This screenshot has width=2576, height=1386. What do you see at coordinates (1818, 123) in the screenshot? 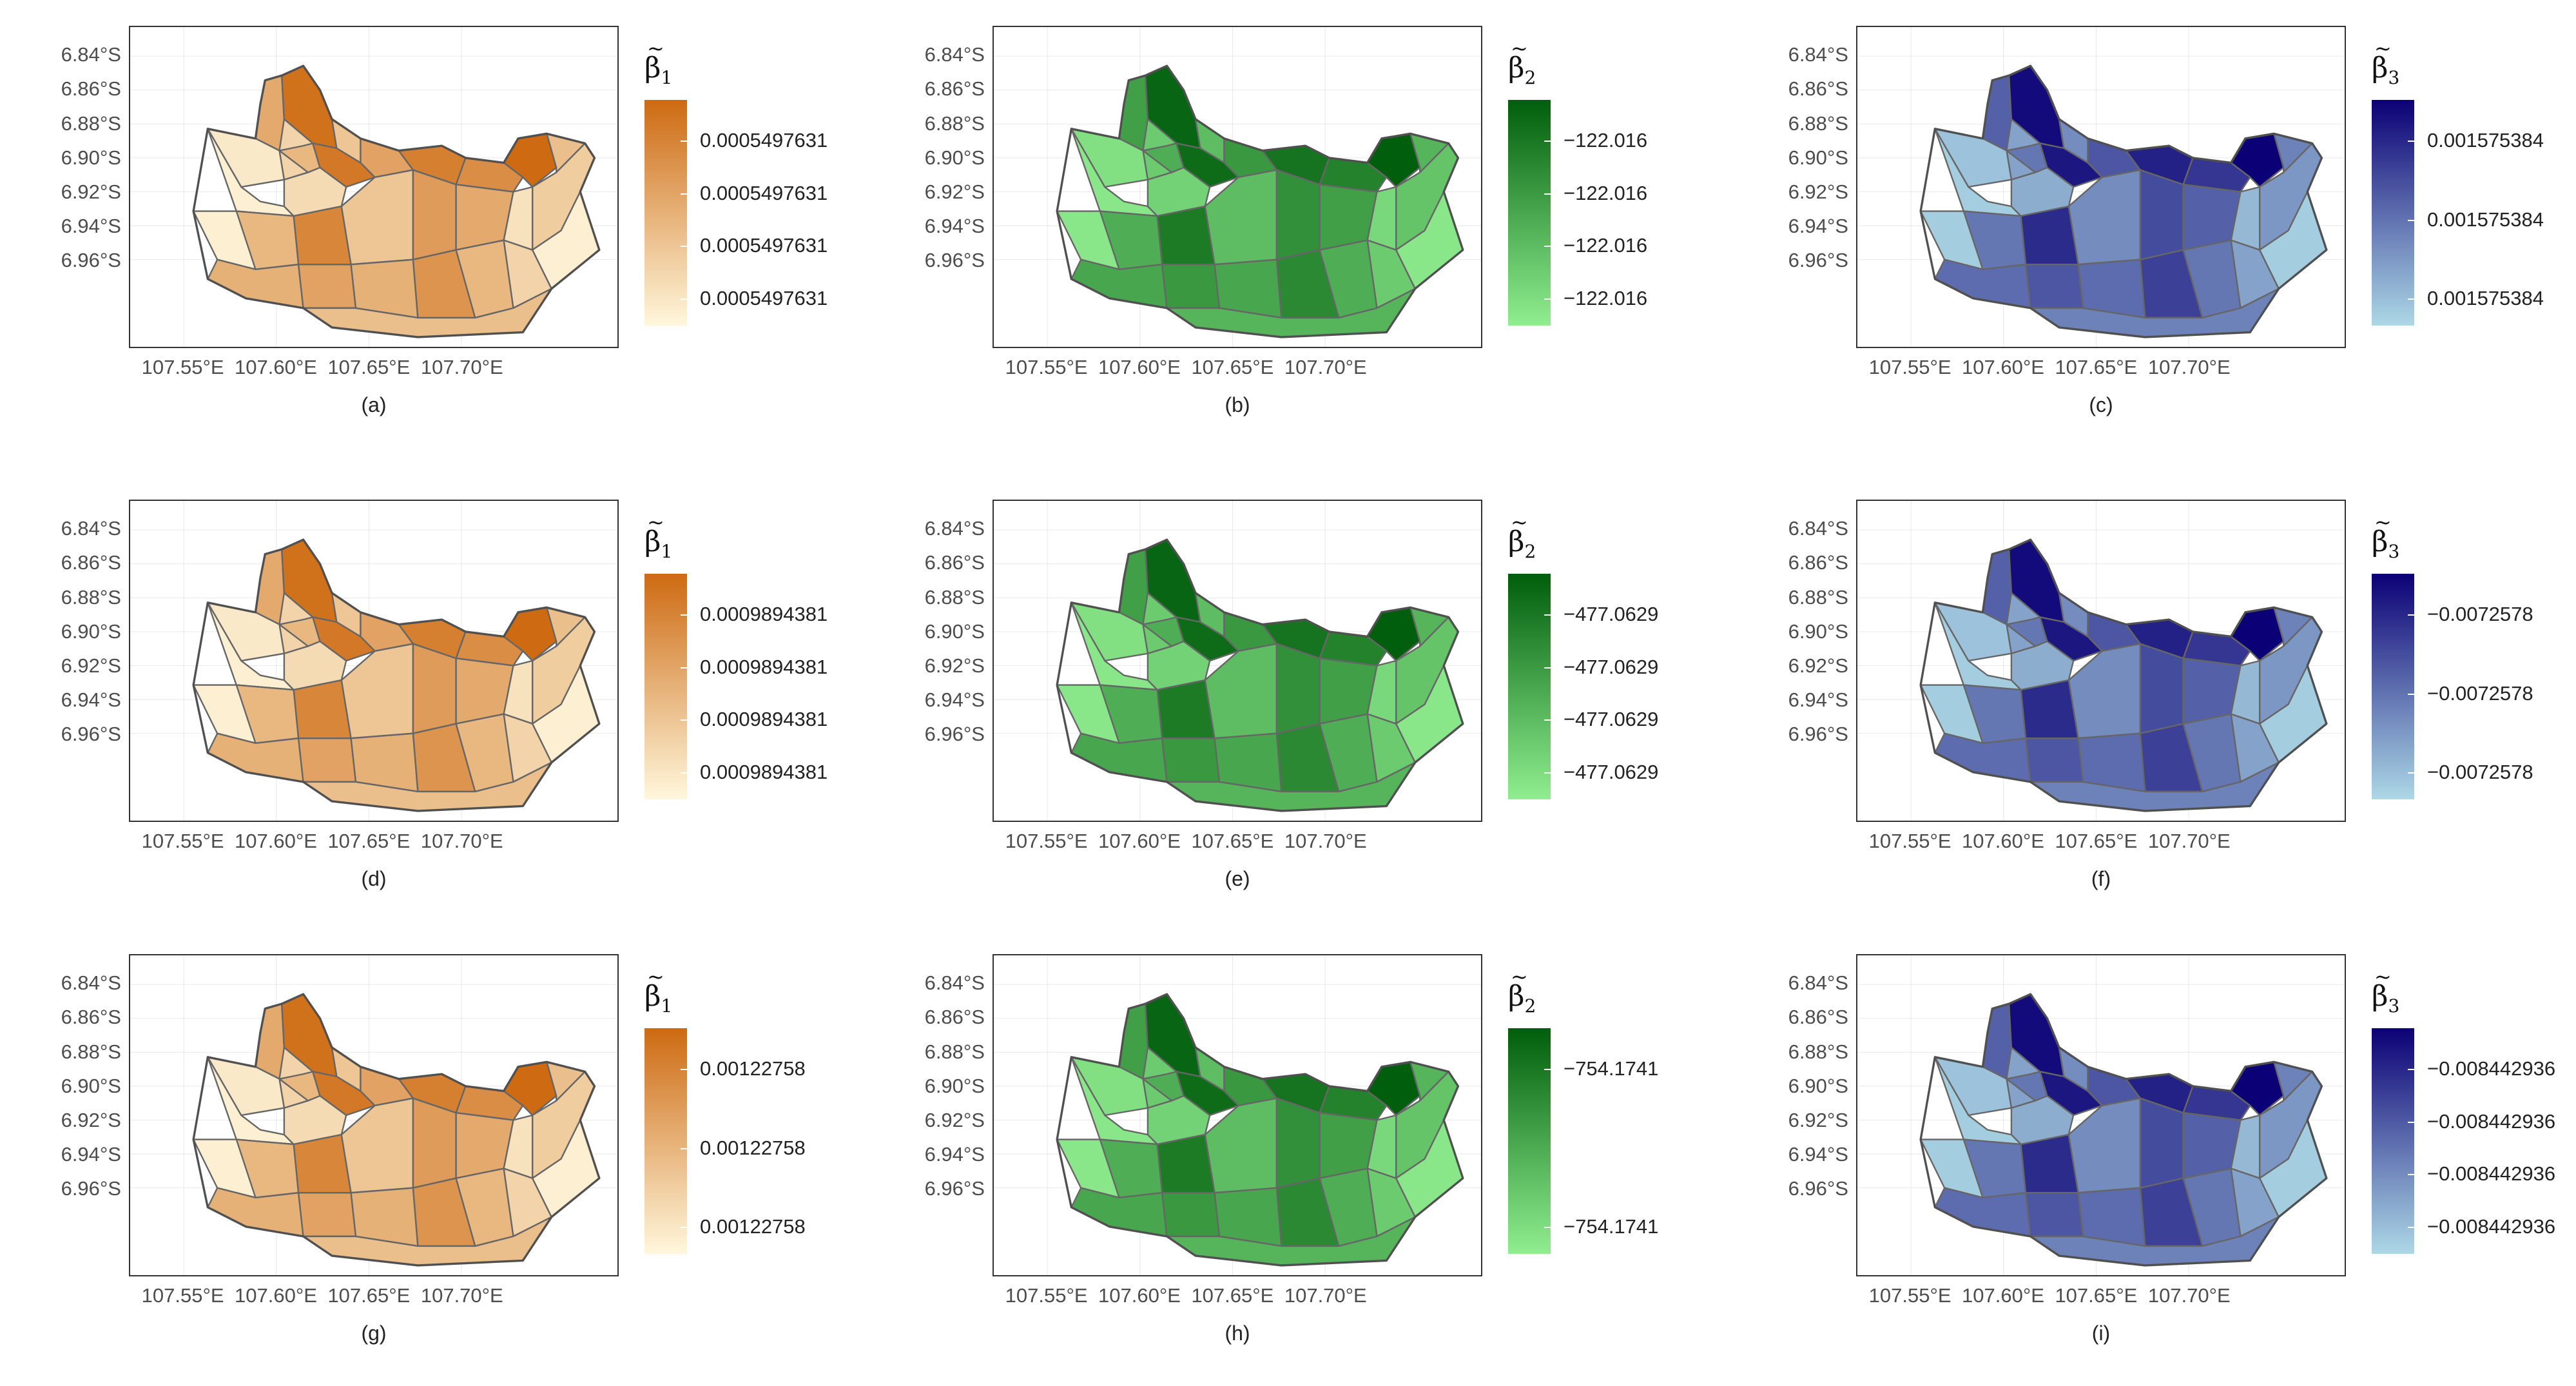
I see `y-tick-label: 6.88°S` at bounding box center [1818, 123].